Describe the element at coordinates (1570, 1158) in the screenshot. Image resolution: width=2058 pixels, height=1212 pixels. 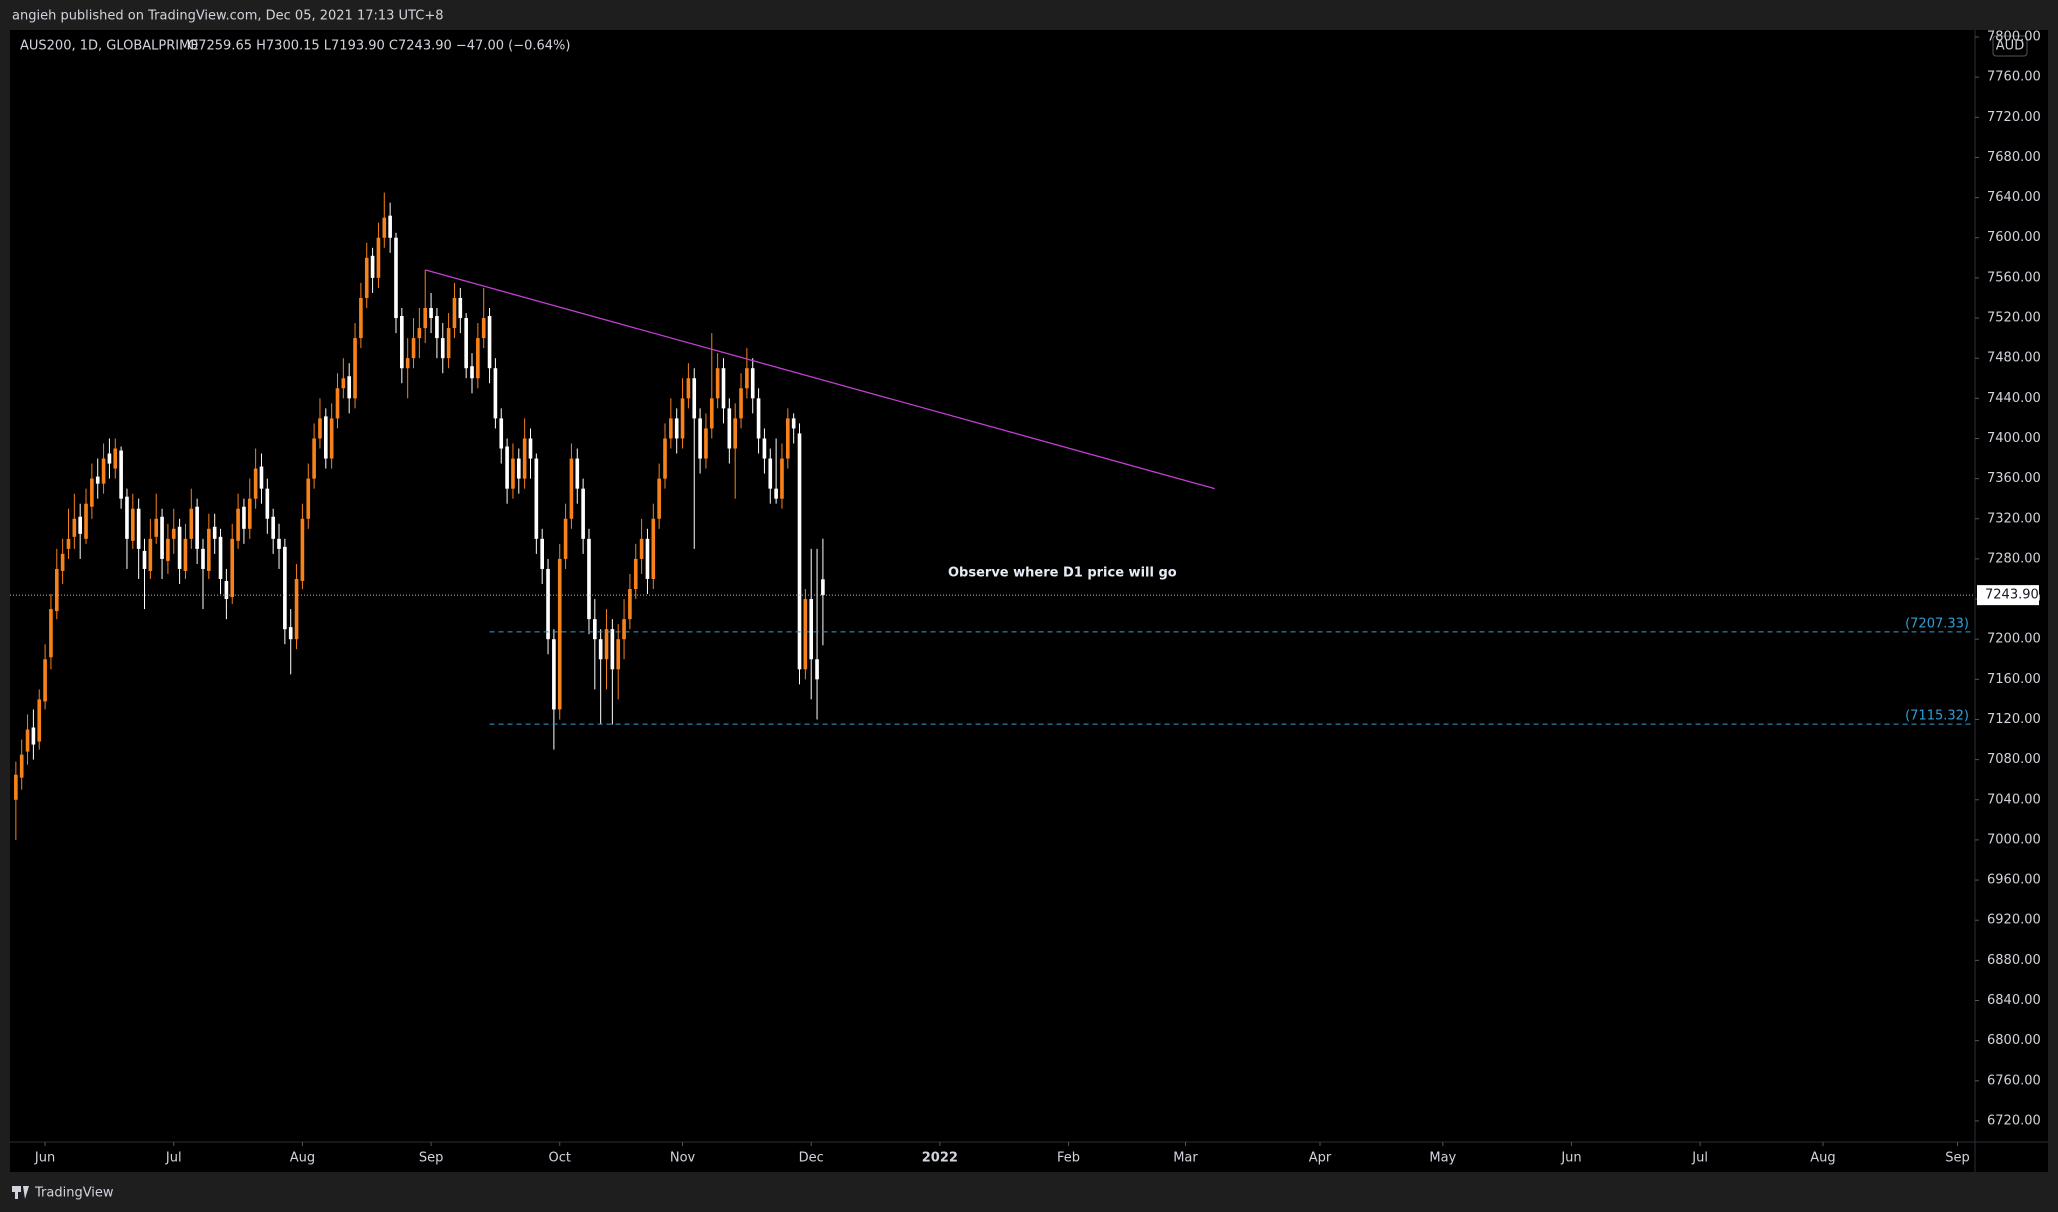
I see `x-tick-label: Jun` at that location.